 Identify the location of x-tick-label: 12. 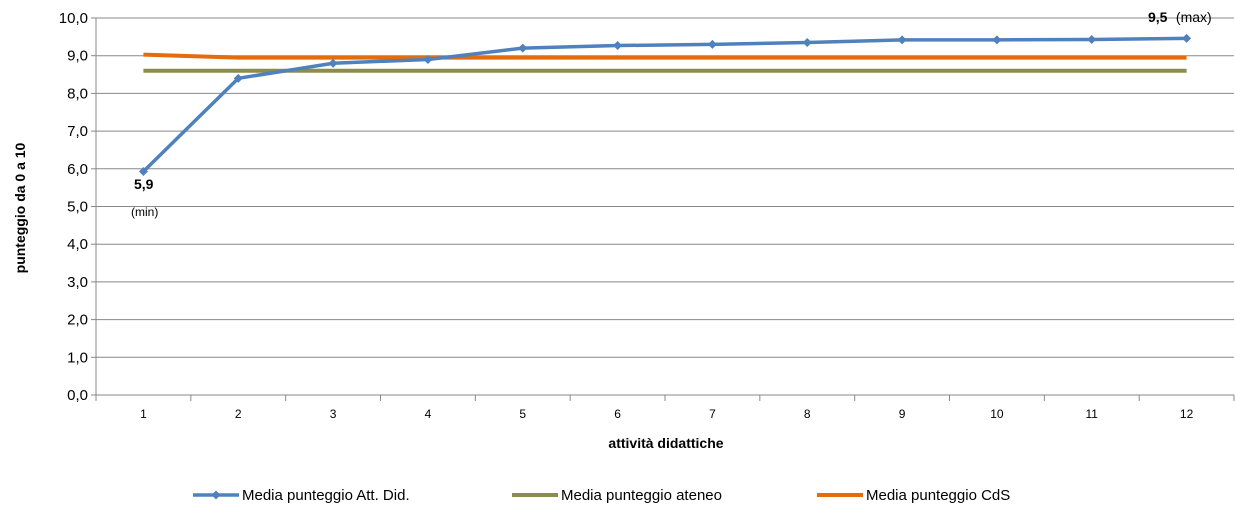
(1187, 414).